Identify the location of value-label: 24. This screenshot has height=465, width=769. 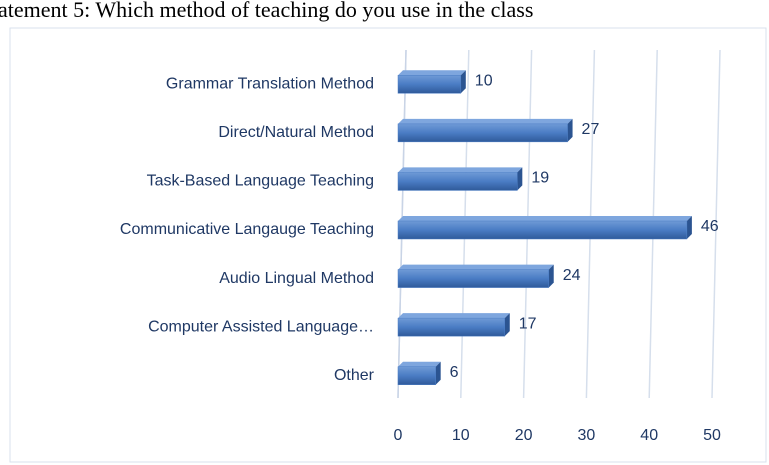
(572, 275).